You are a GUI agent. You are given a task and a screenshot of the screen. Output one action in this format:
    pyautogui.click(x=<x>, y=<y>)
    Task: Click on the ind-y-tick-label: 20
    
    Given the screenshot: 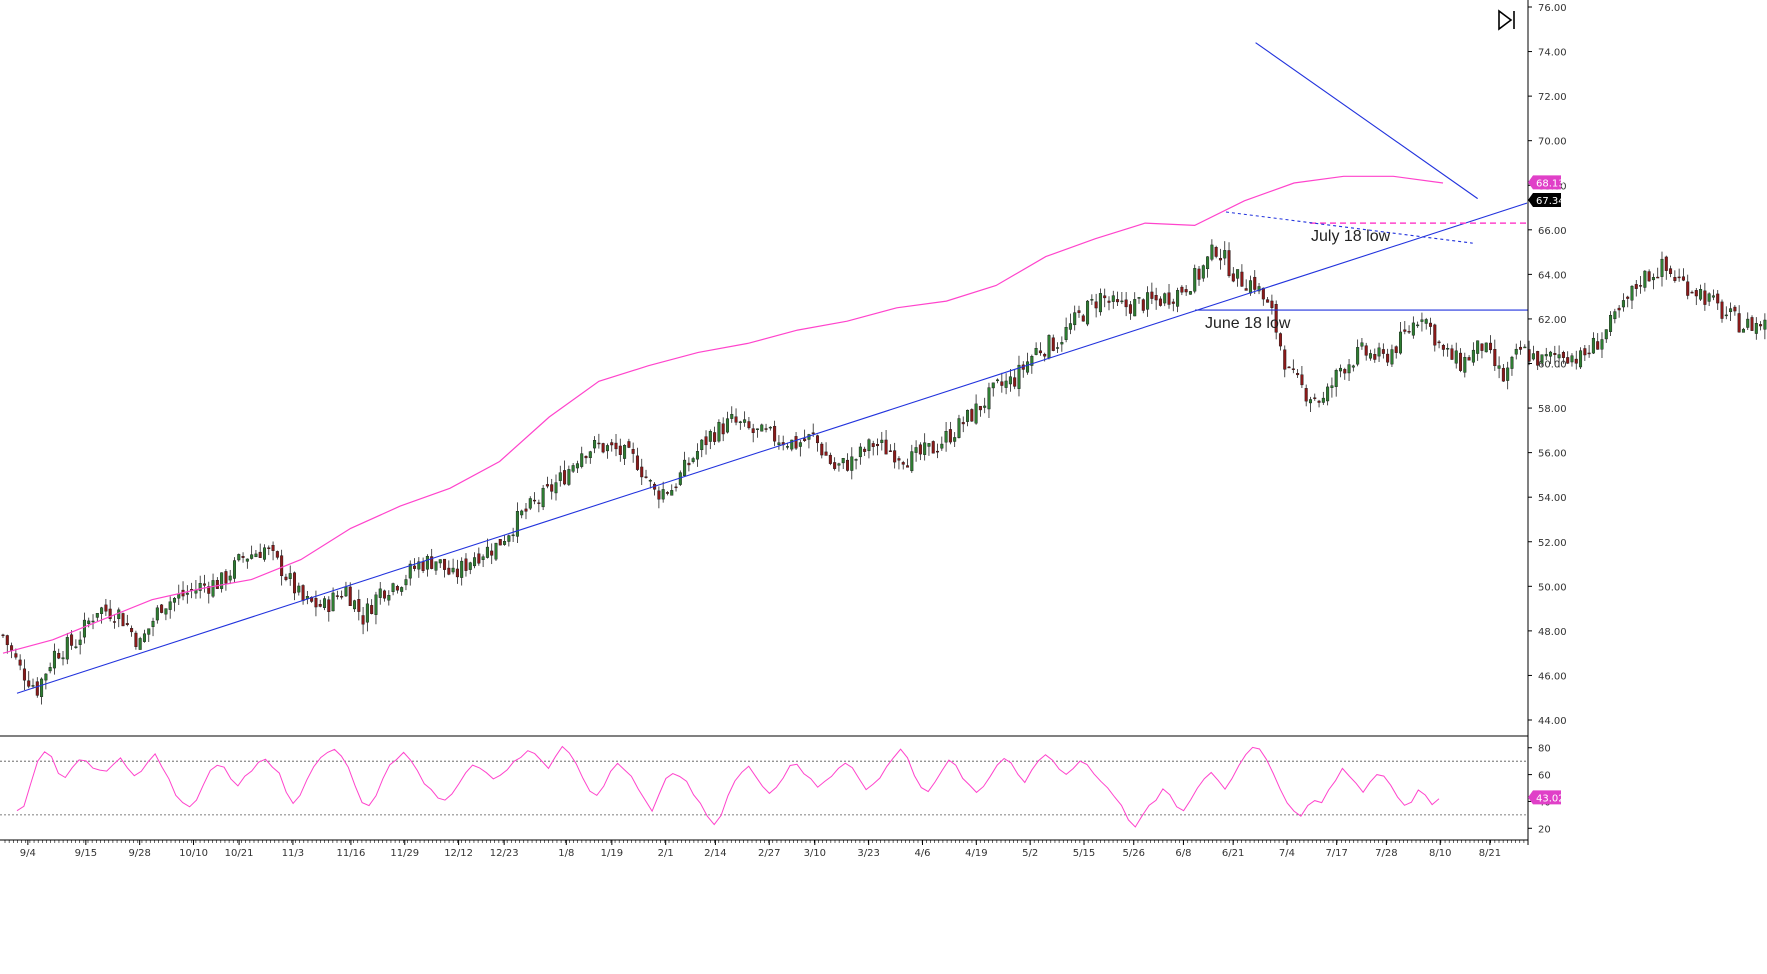 What is the action you would take?
    pyautogui.click(x=1544, y=829)
    